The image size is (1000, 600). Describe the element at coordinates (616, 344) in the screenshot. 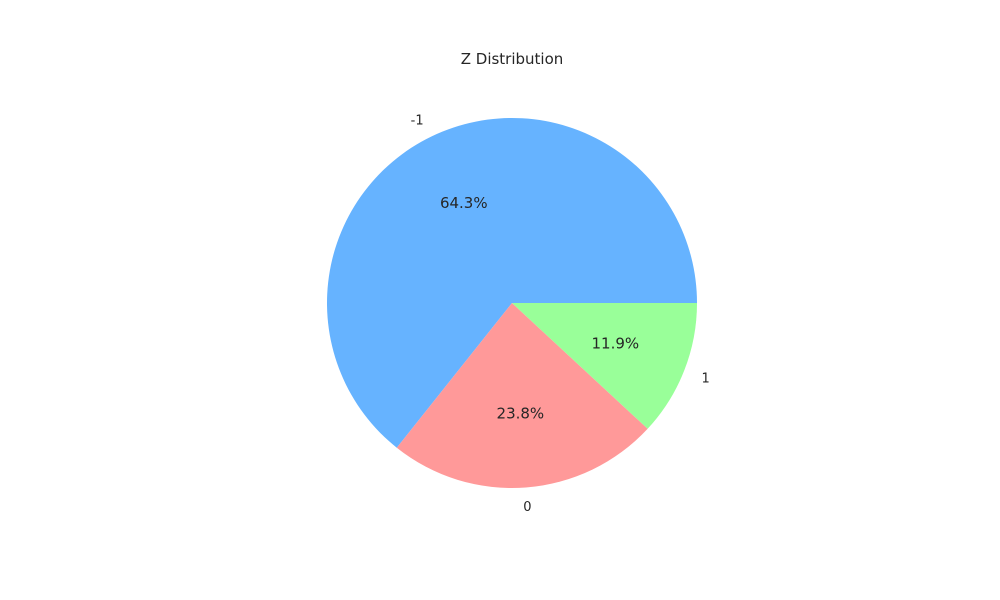

I see `slice-percent-label: 11.9%` at that location.